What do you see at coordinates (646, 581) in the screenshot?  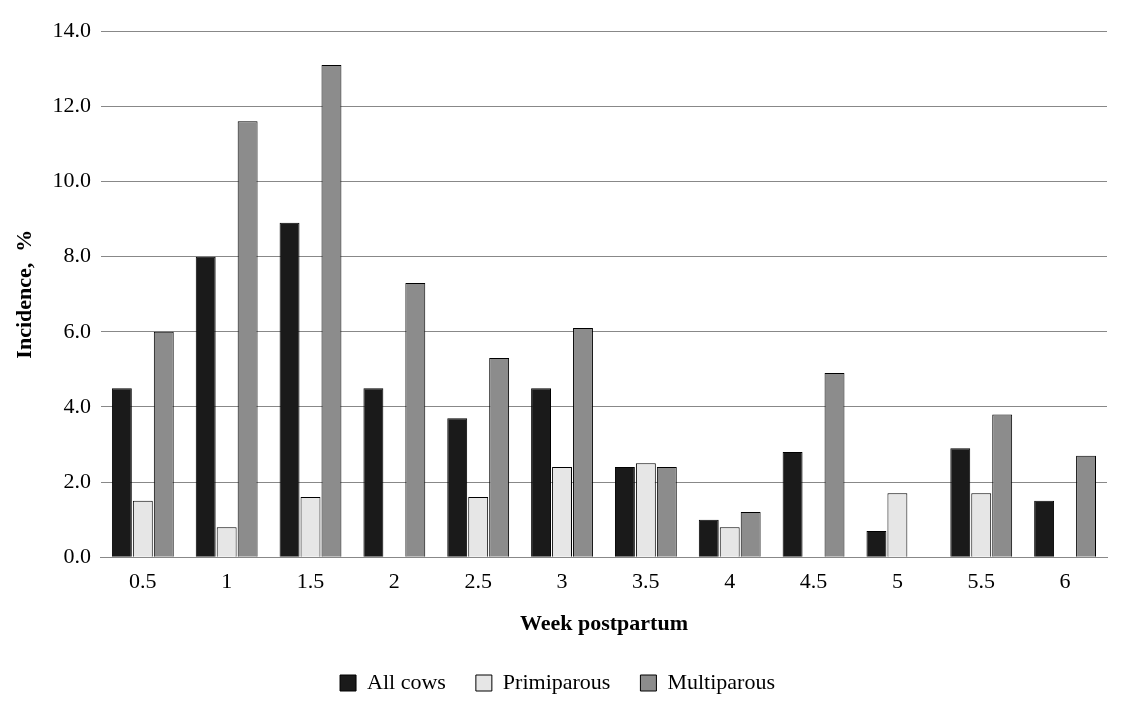 I see `x-tick-label: 3.5` at bounding box center [646, 581].